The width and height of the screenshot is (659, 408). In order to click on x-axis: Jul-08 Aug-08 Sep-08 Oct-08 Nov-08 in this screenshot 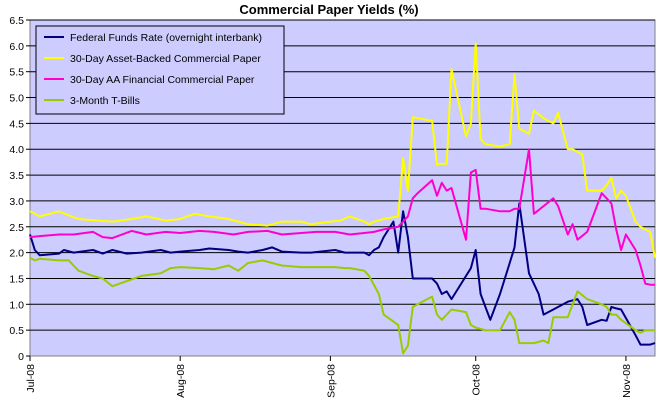, I will do `click(329, 377)`.